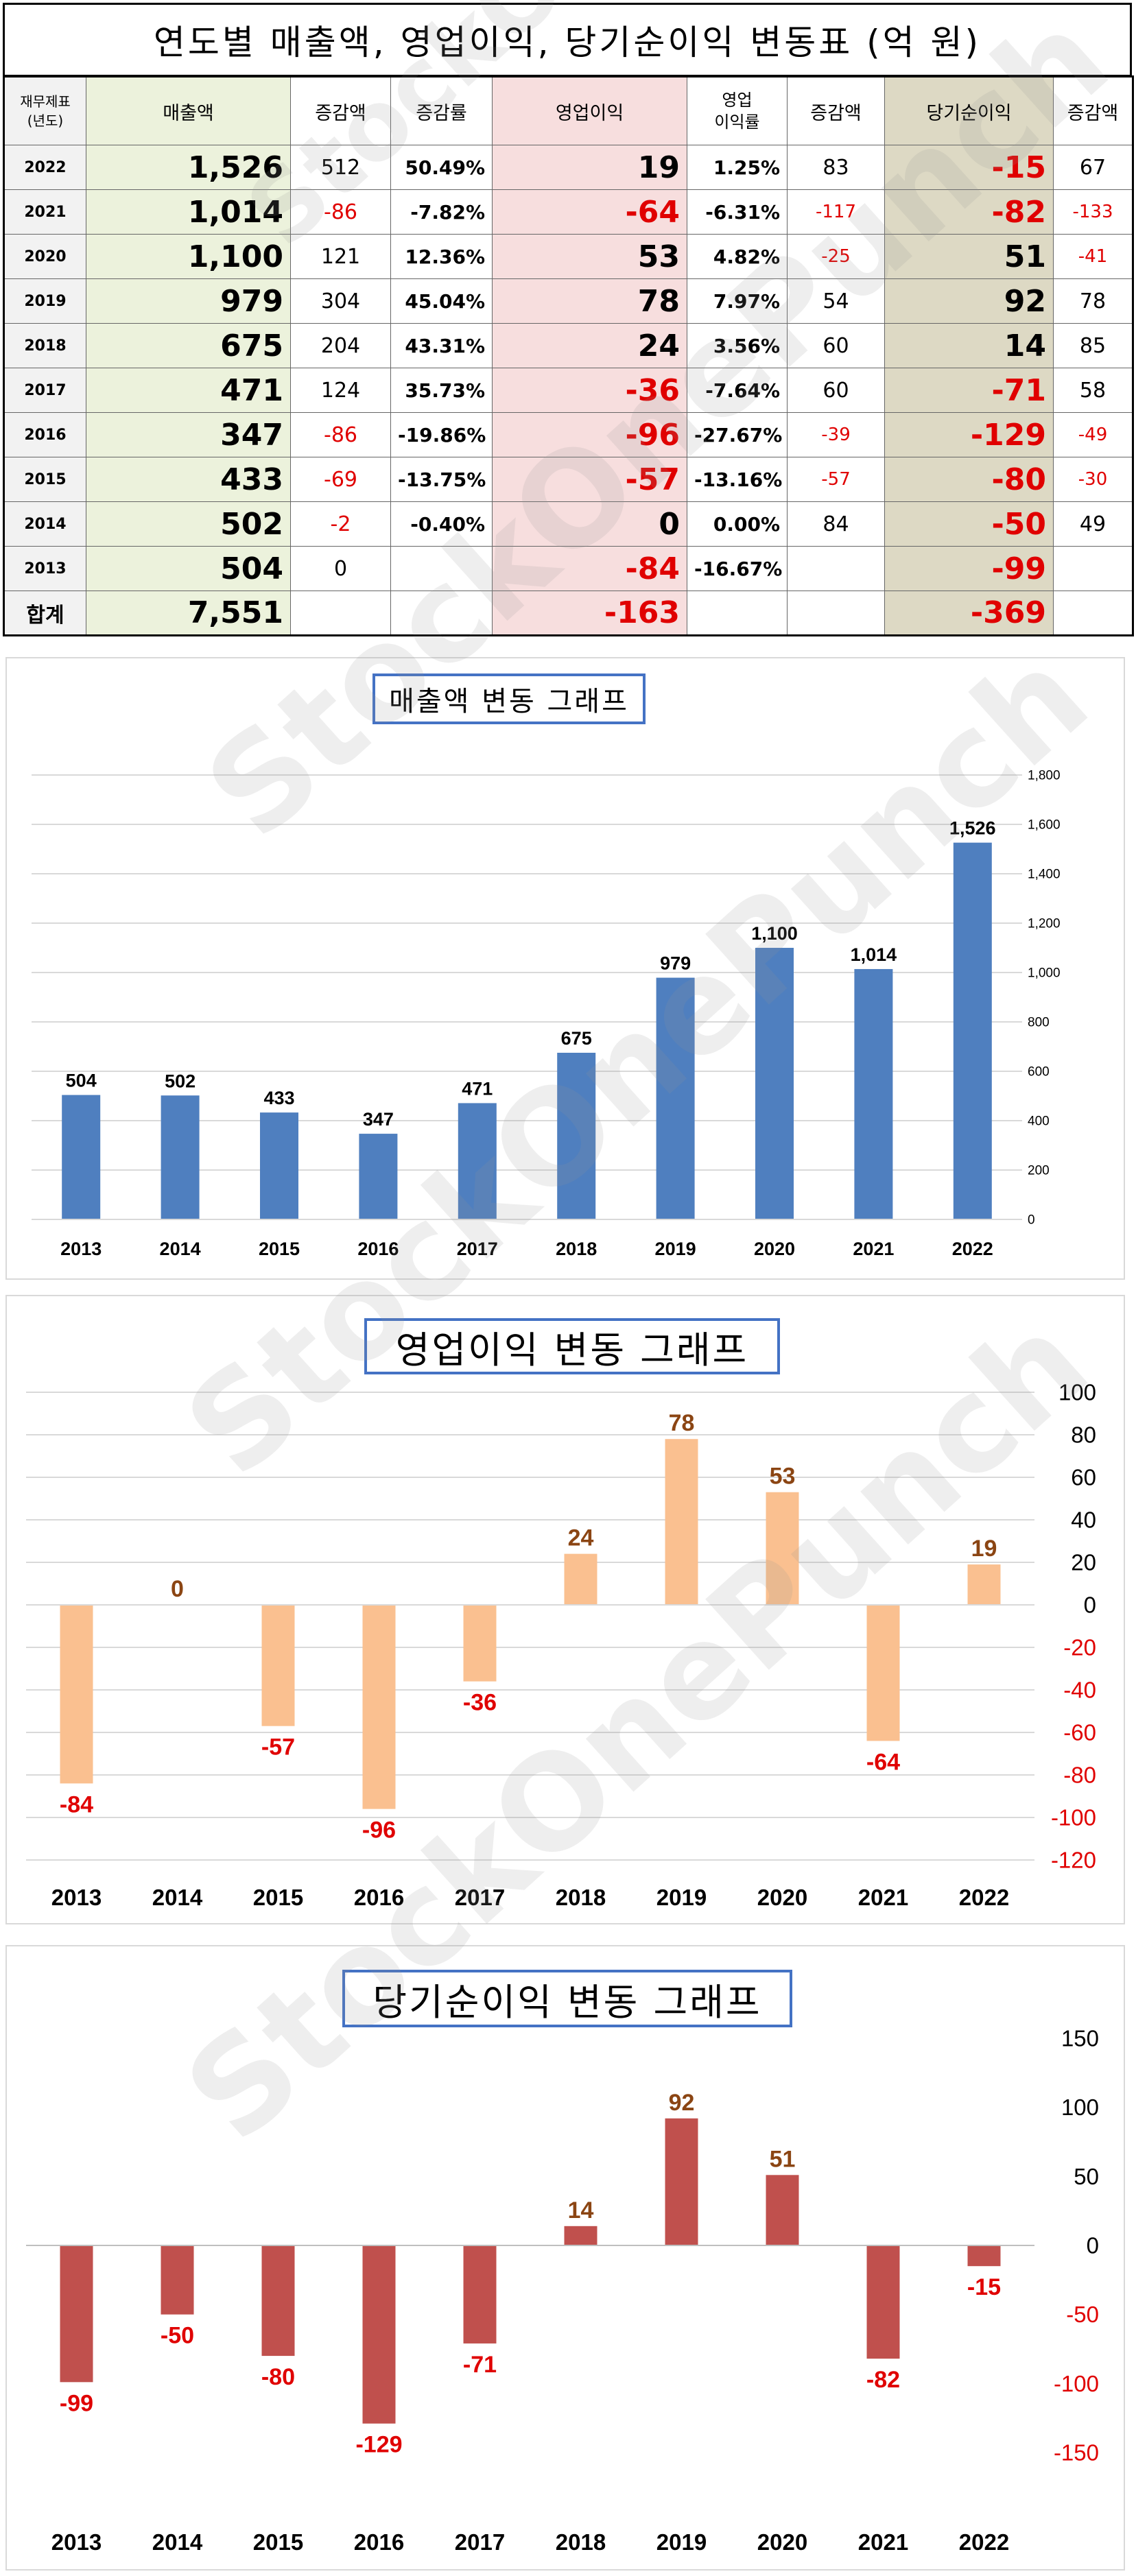 This screenshot has height=2576, width=1136. What do you see at coordinates (379, 2445) in the screenshot?
I see `data-label-2016: -129` at bounding box center [379, 2445].